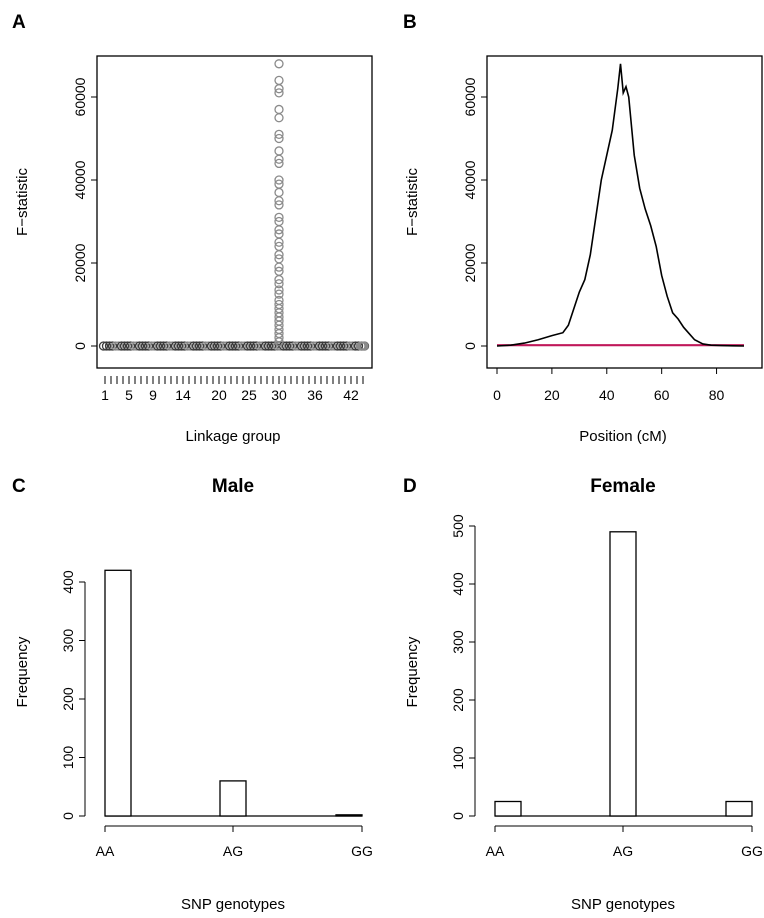  I want to click on panel-a-xtick-label: 42, so click(351, 395).